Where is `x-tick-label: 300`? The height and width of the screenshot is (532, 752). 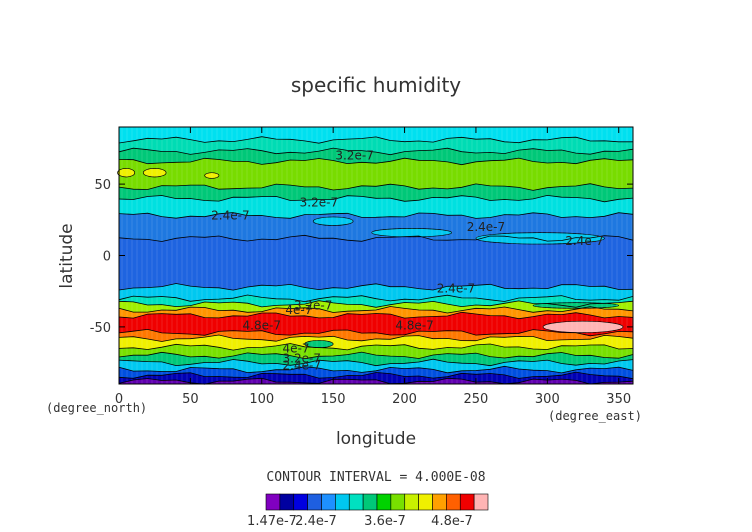
x-tick-label: 300 is located at coordinates (547, 399).